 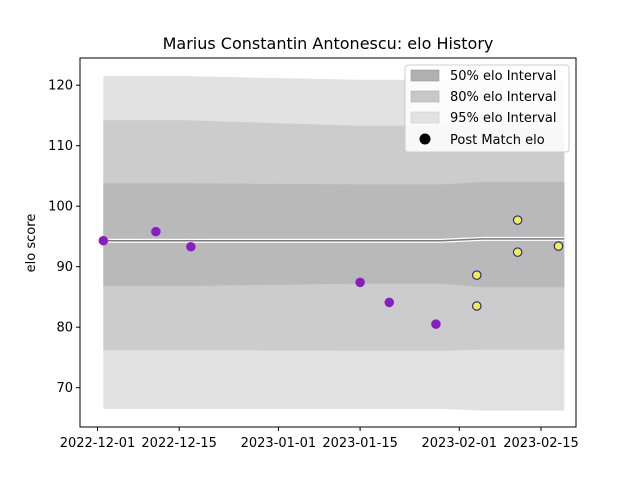 I want to click on legend-label-post-match: Post Match elo, so click(x=497, y=140).